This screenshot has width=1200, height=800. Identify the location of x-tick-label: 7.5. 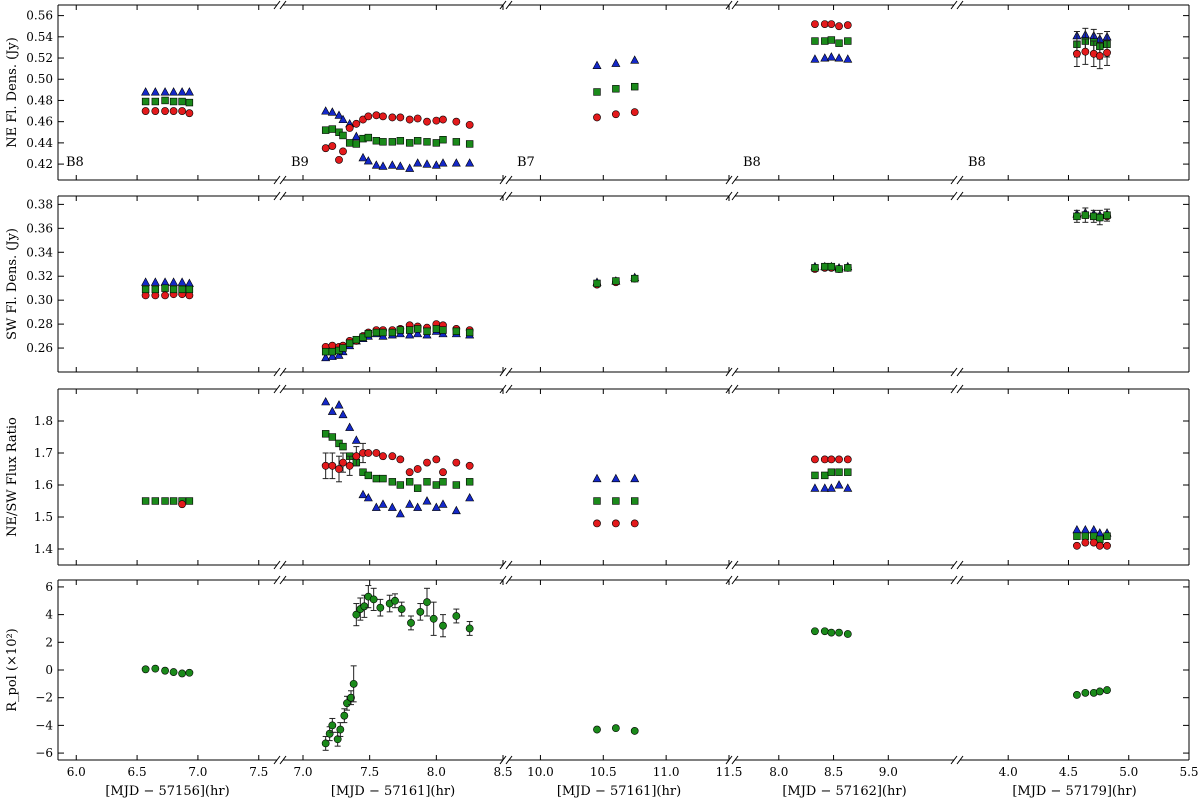
(369, 772).